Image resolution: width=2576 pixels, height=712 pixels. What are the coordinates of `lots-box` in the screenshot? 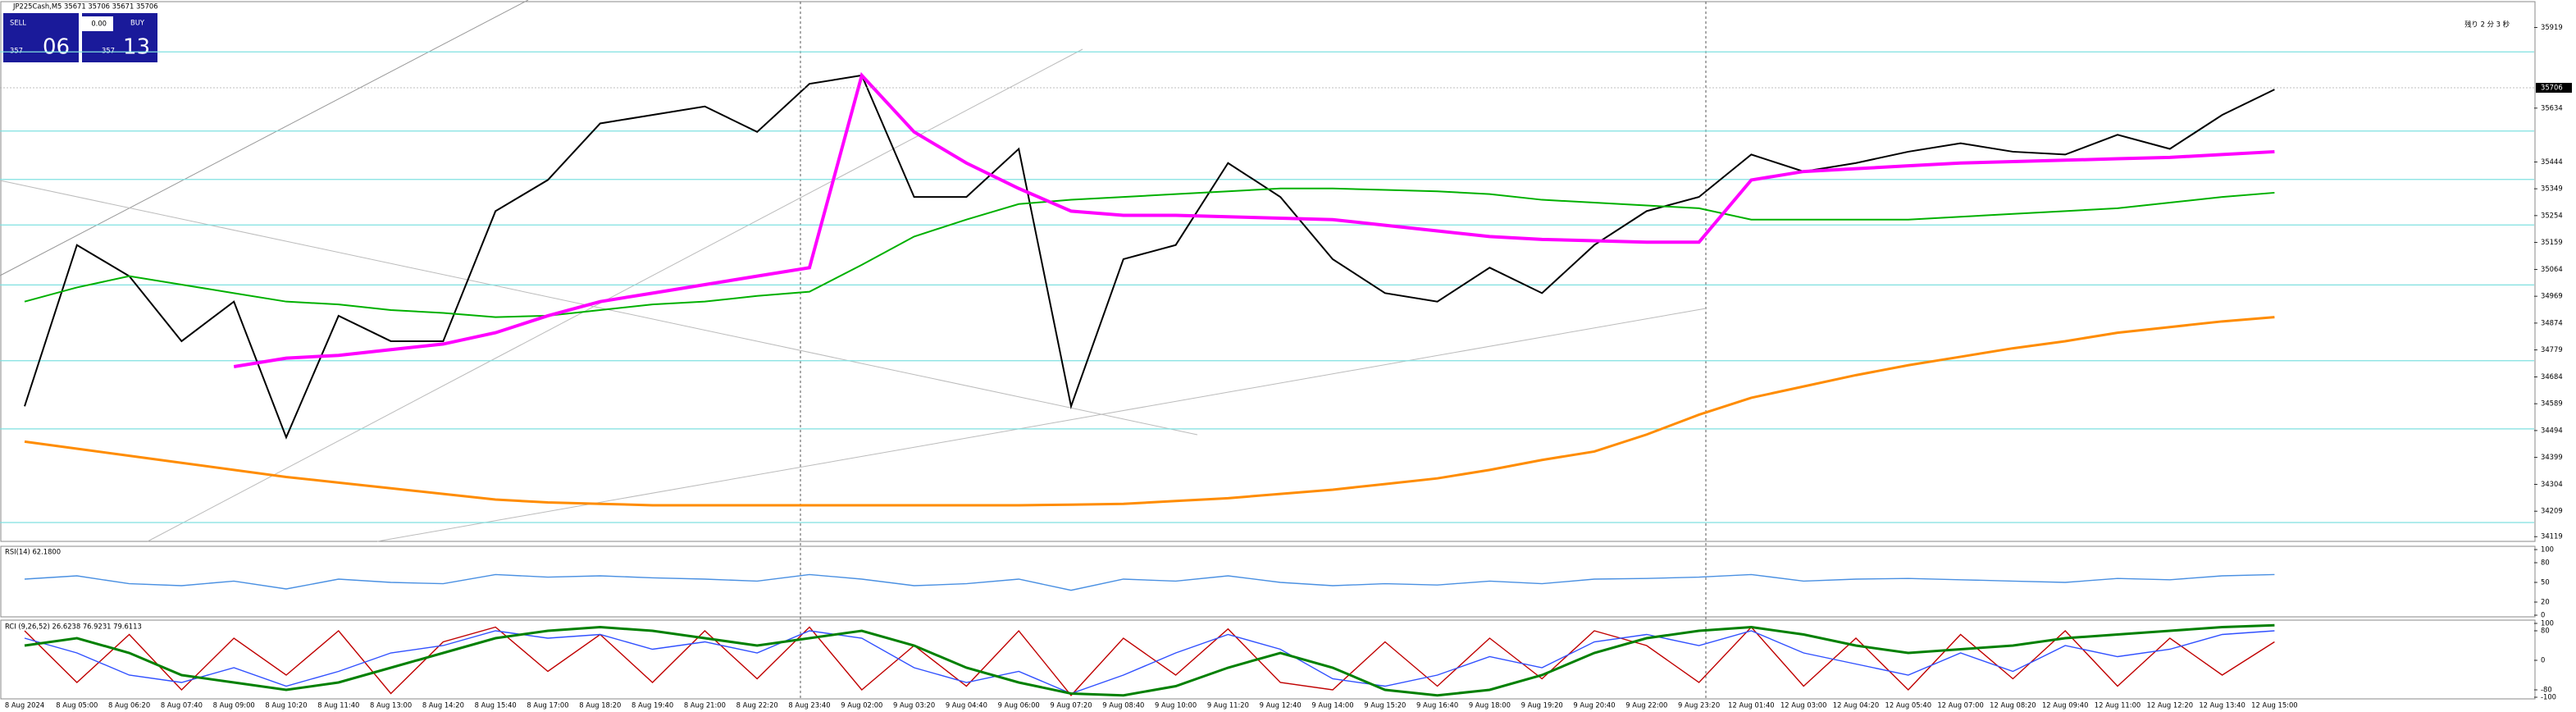 It's located at (96, 23).